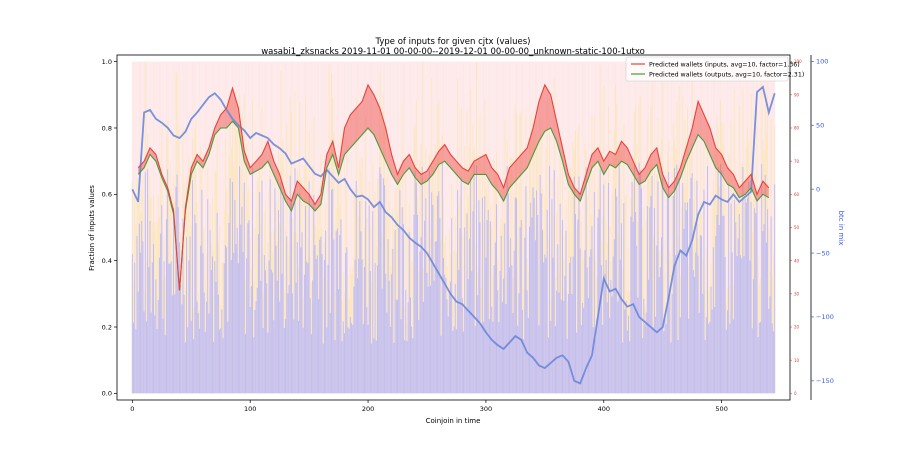  What do you see at coordinates (795, 393) in the screenshot?
I see `y3-tick-label: 0` at bounding box center [795, 393].